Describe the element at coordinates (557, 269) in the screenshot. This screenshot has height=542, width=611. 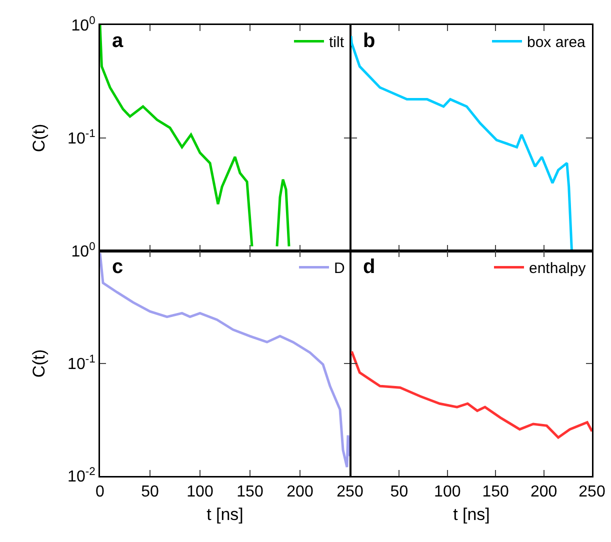
I see `legend-label: enthalpy` at that location.